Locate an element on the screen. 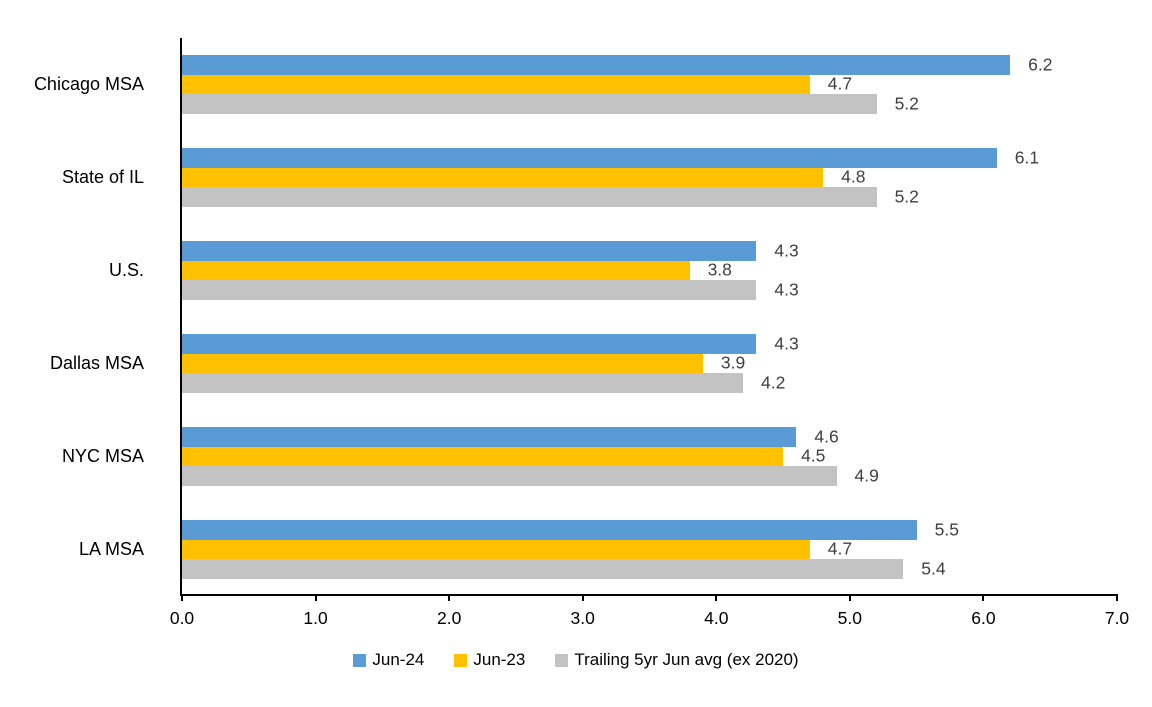 This screenshot has height=707, width=1152. value-label: 5.4 is located at coordinates (933, 568).